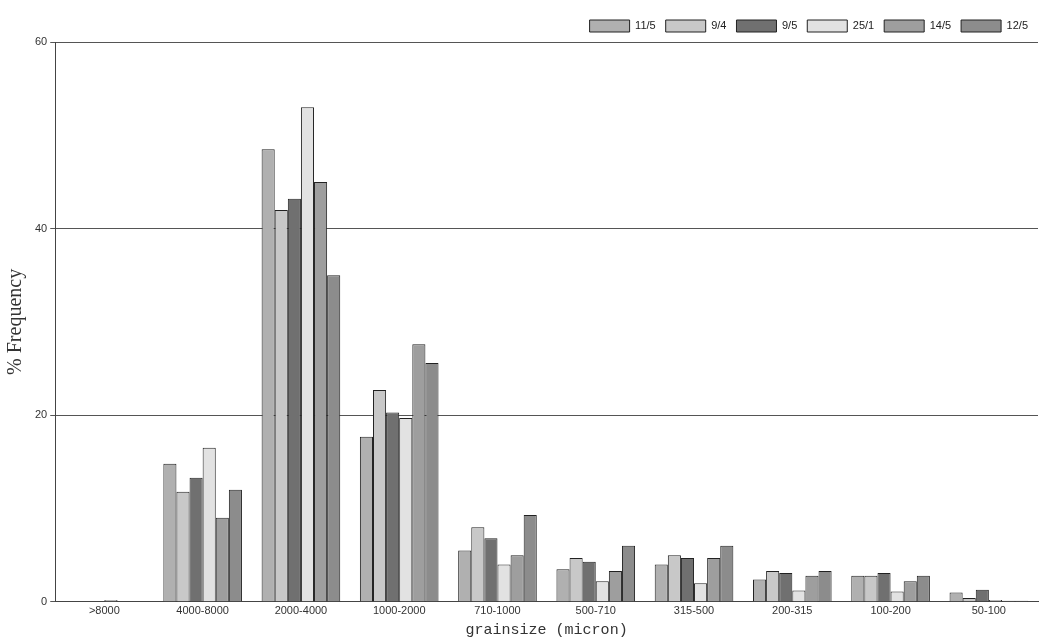 Image resolution: width=1048 pixels, height=639 pixels. What do you see at coordinates (863, 25) in the screenshot?
I see `legend-label: 25/1` at bounding box center [863, 25].